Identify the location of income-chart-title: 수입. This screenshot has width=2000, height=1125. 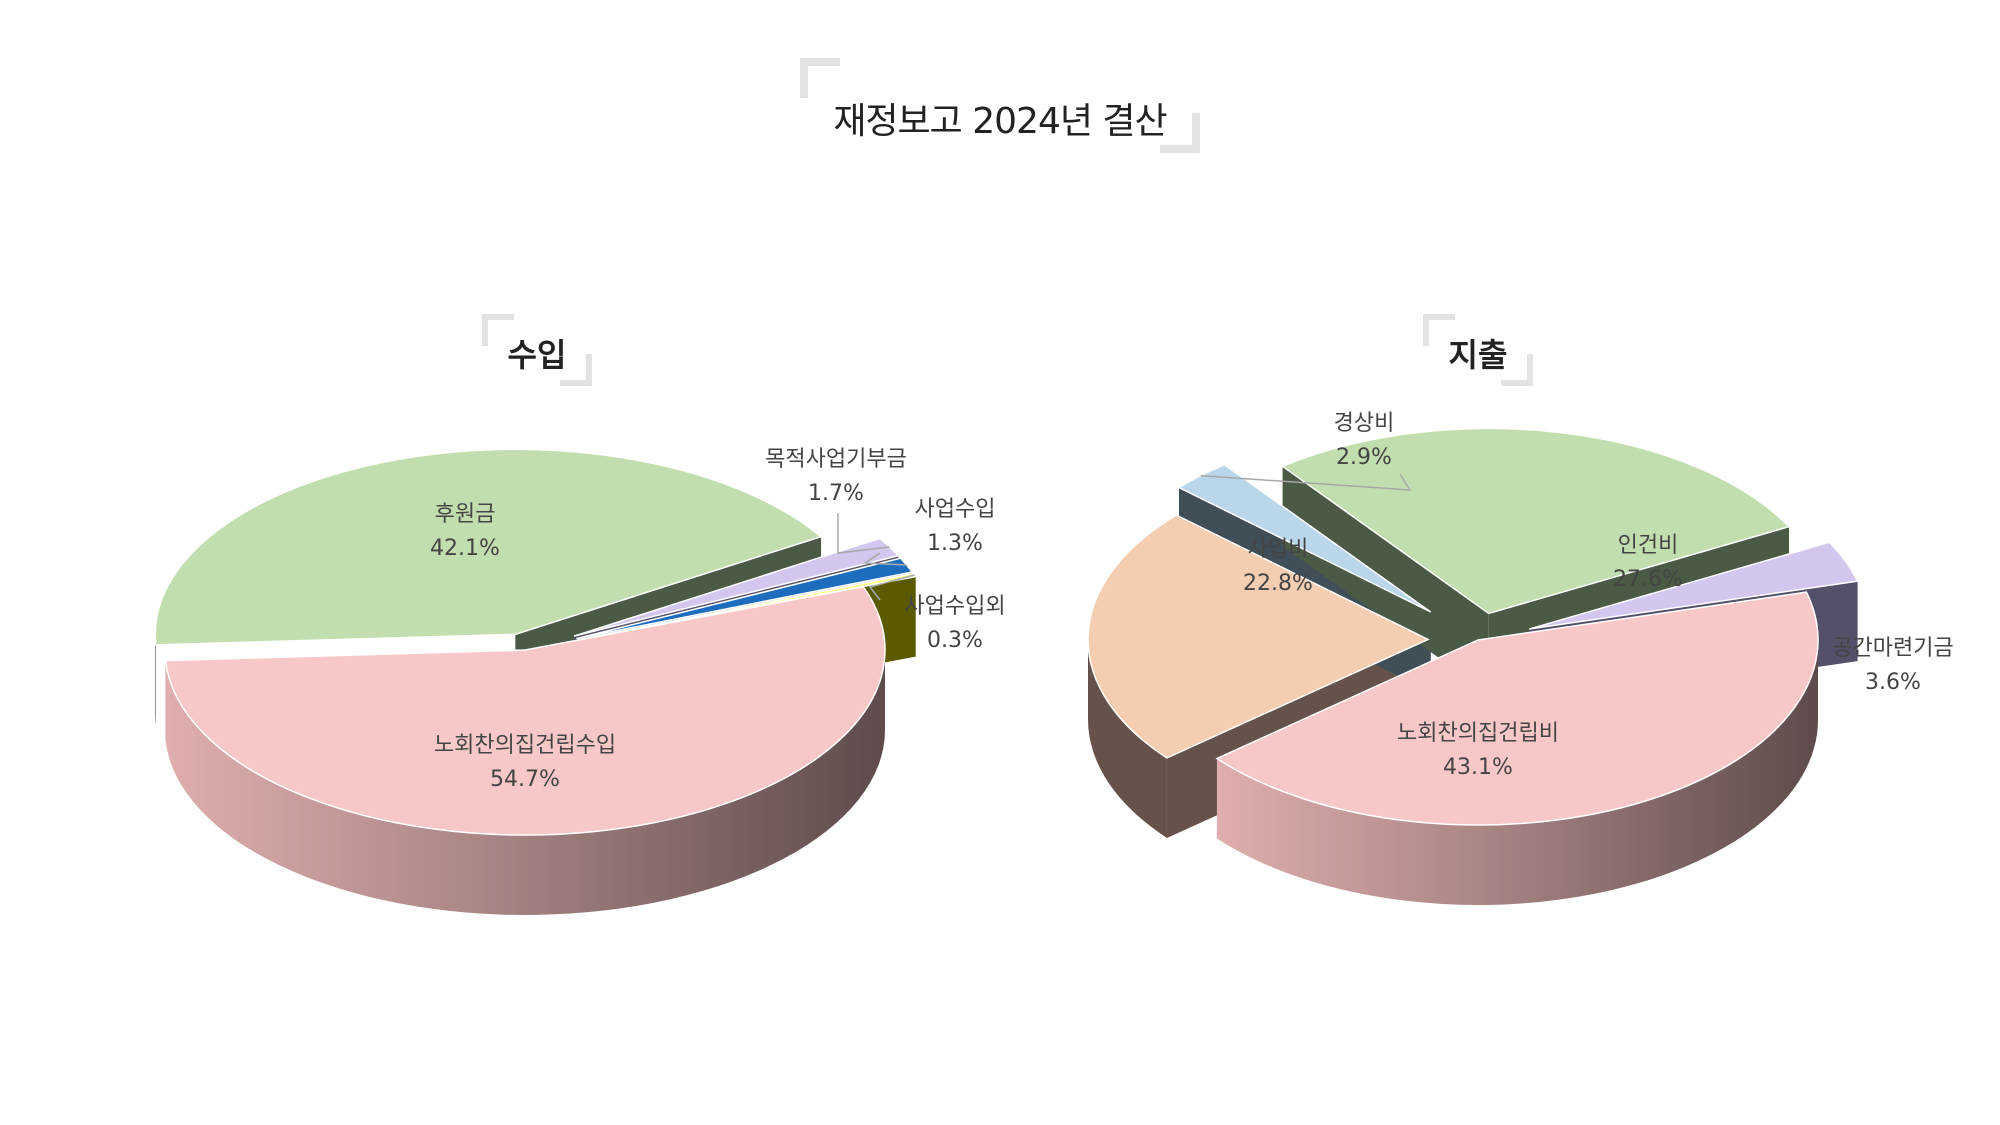
(537, 355).